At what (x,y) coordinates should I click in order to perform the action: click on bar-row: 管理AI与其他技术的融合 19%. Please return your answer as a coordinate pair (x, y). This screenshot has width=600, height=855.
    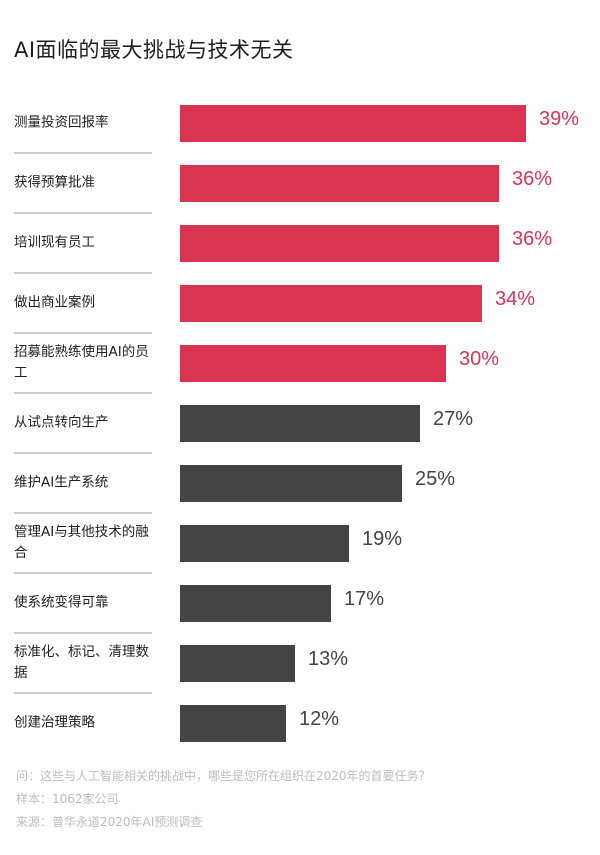
    Looking at the image, I should click on (300, 543).